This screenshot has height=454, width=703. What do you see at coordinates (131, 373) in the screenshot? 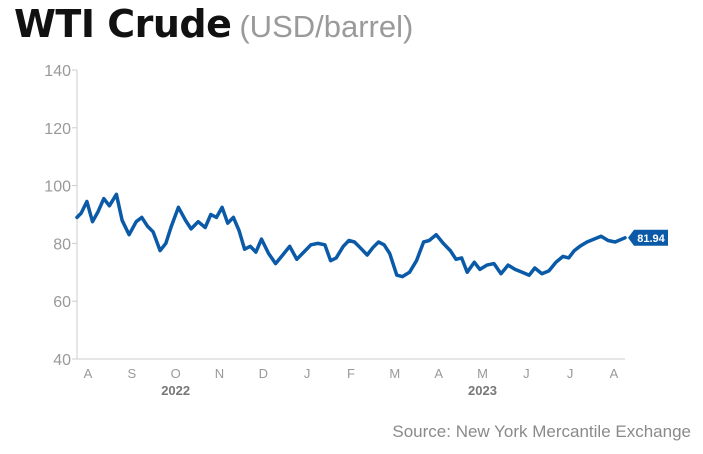
I see `x-tick-label: S` at bounding box center [131, 373].